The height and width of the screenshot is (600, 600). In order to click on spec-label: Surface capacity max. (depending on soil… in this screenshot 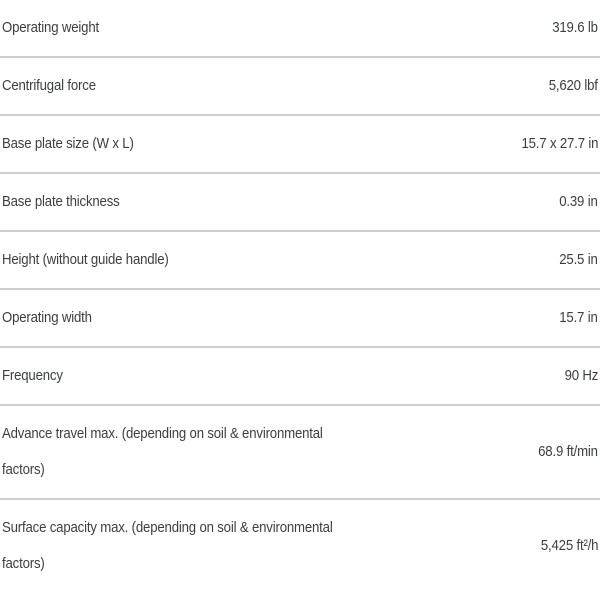, I will do `click(167, 545)`.